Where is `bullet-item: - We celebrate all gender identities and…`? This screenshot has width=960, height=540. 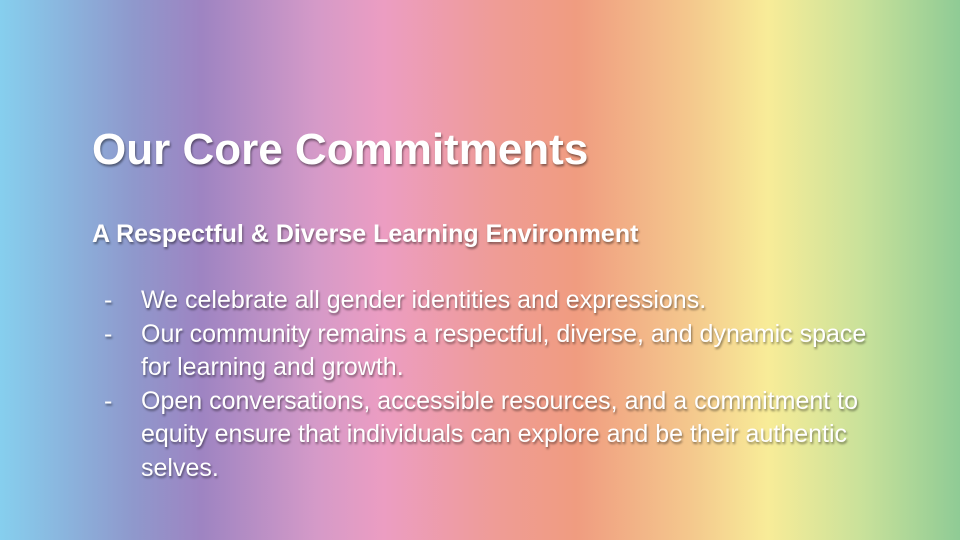 bullet-item: - We celebrate all gender identities and… is located at coordinates (499, 301).